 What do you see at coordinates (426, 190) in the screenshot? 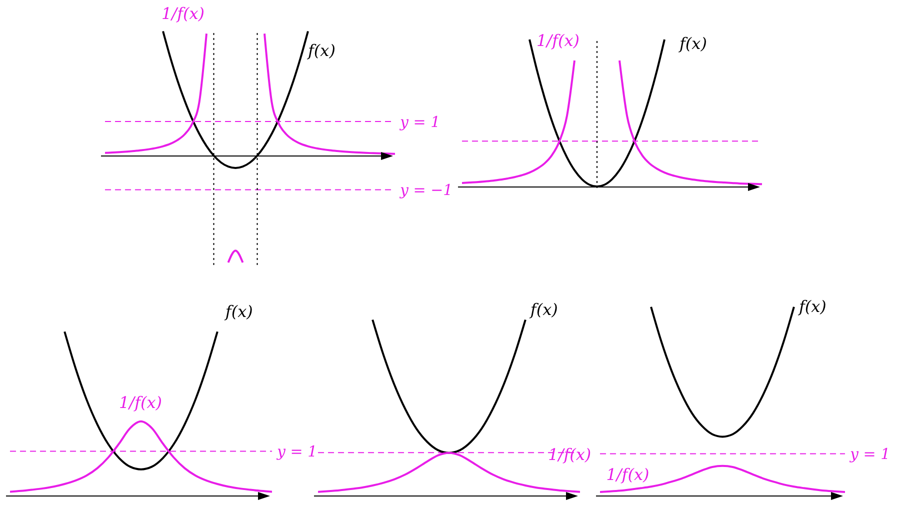
I see `text: y = −1` at bounding box center [426, 190].